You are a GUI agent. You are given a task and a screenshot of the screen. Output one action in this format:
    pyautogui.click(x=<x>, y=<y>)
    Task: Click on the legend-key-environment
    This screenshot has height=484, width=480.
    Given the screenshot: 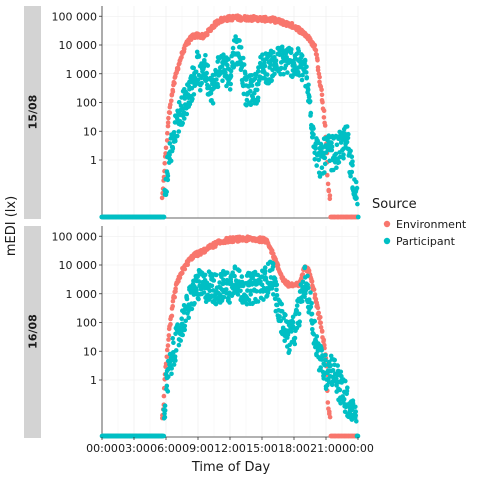 What is the action you would take?
    pyautogui.click(x=387, y=224)
    